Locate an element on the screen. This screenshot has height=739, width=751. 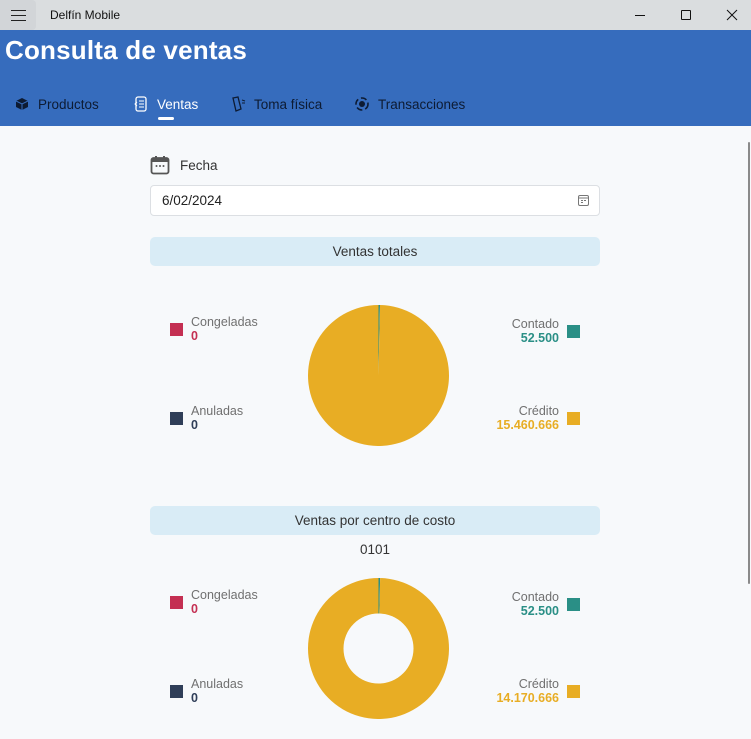
date-picker-icon is located at coordinates (583, 200).